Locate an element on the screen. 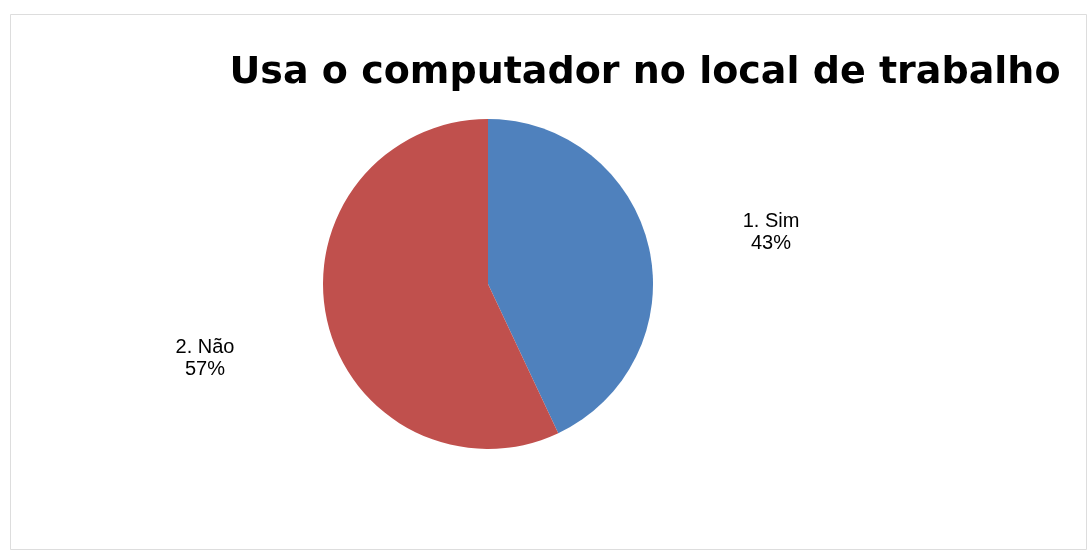  slice-label: 1. Sim is located at coordinates (771, 219).